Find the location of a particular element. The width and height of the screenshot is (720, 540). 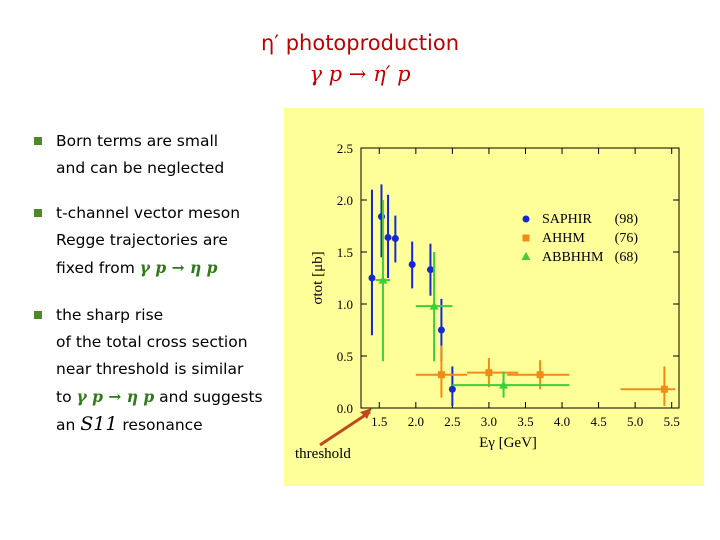

y-tick-label: 2.5 is located at coordinates (345, 148).